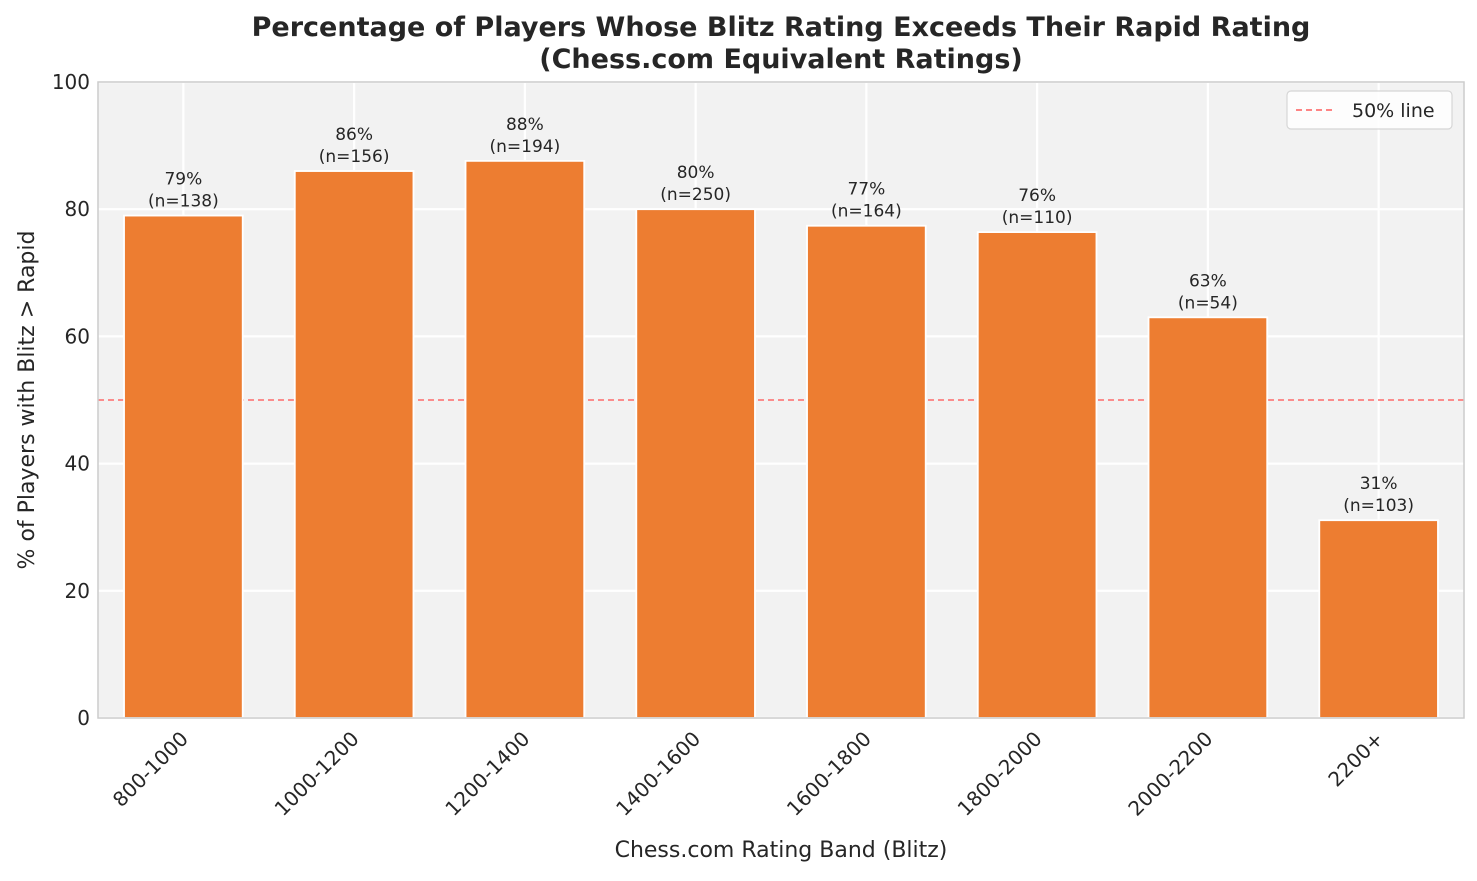 Image resolution: width=1477 pixels, height=881 pixels. Describe the element at coordinates (487, 774) in the screenshot. I see `x-tick-label: 1200-1400` at that location.